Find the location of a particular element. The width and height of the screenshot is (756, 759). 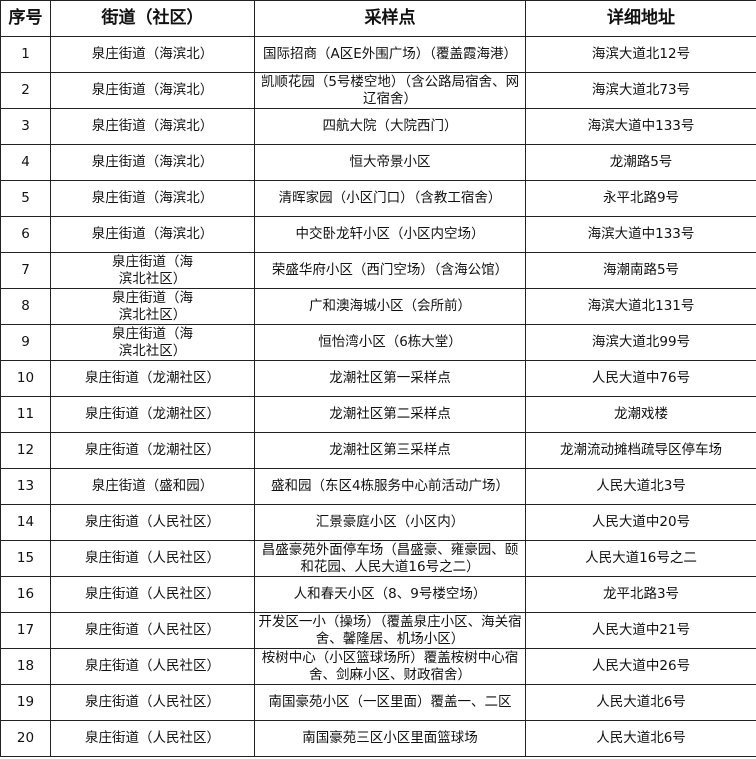

cell-index: 11 is located at coordinates (25, 414).